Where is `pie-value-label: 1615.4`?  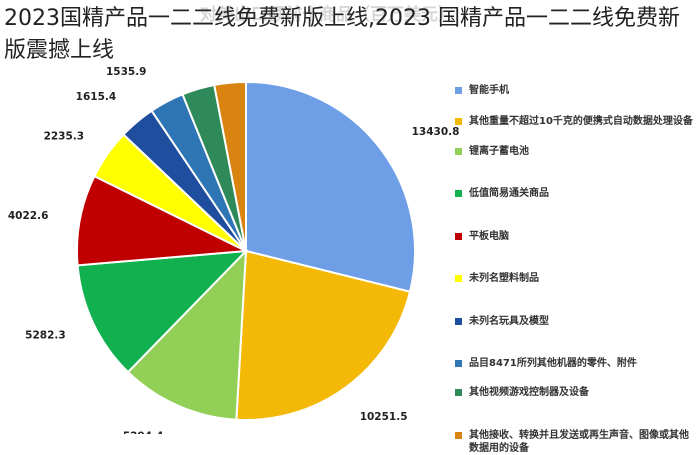
pie-value-label: 1615.4 is located at coordinates (96, 97).